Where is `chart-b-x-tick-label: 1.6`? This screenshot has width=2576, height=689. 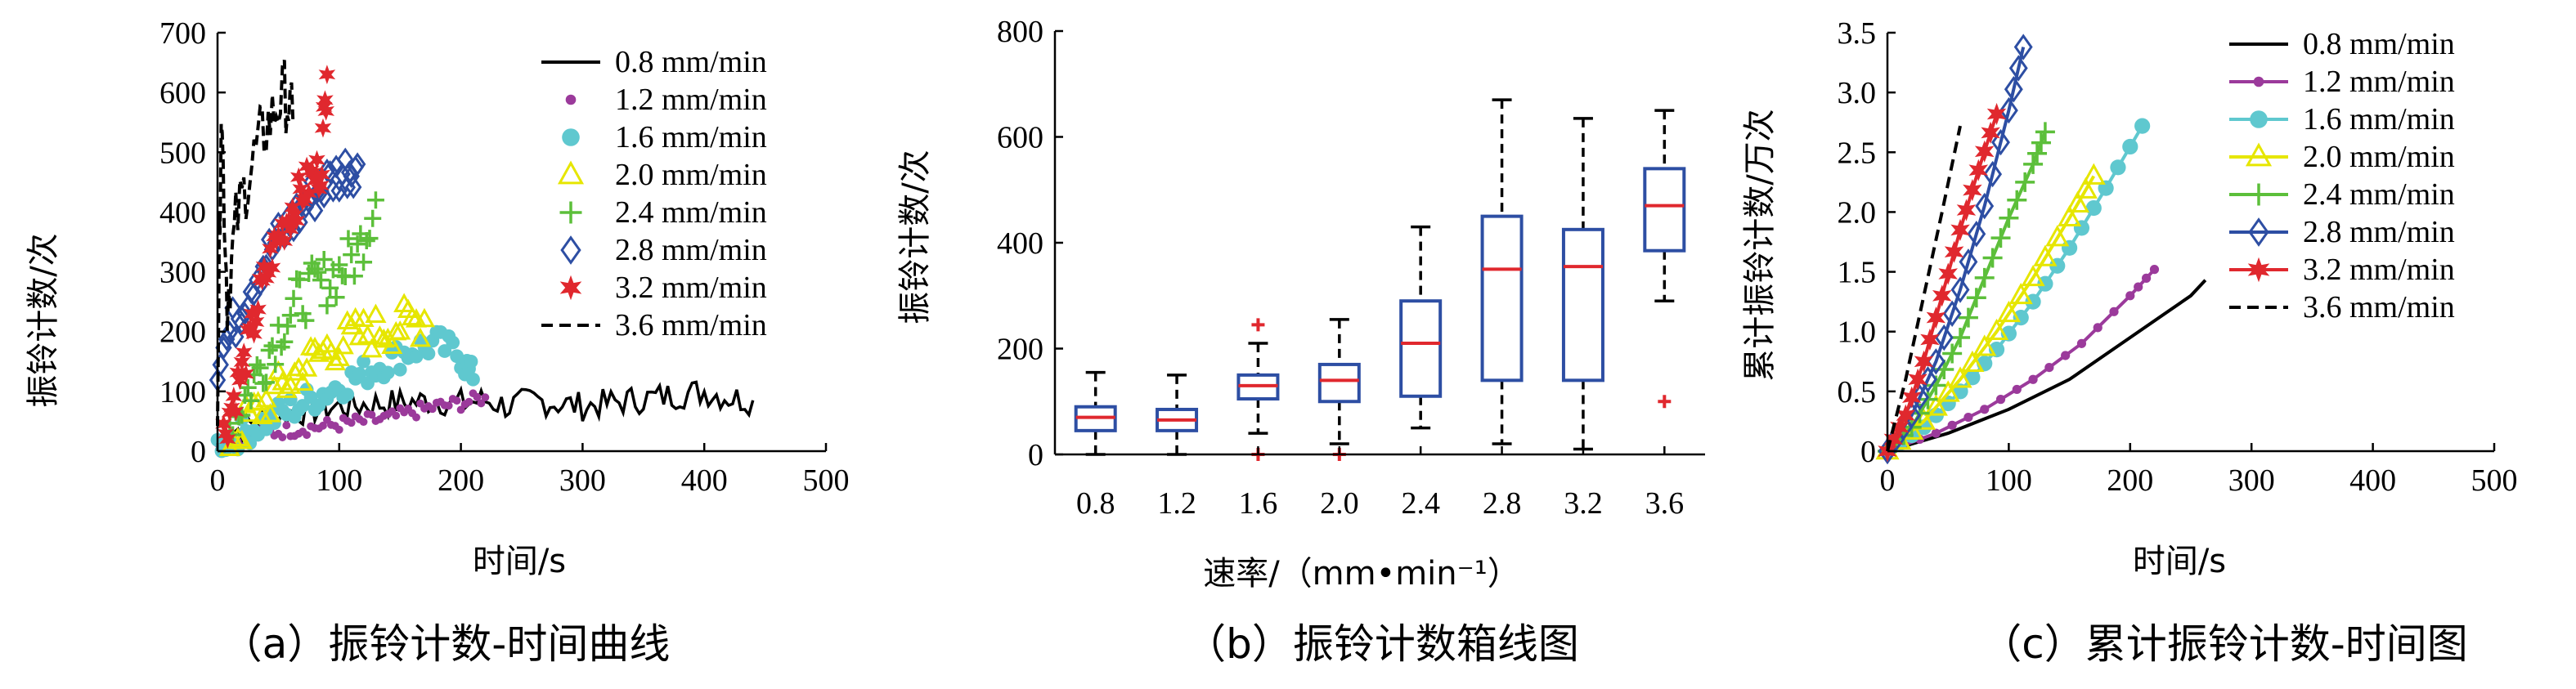 chart-b-x-tick-label: 1.6 is located at coordinates (1258, 503).